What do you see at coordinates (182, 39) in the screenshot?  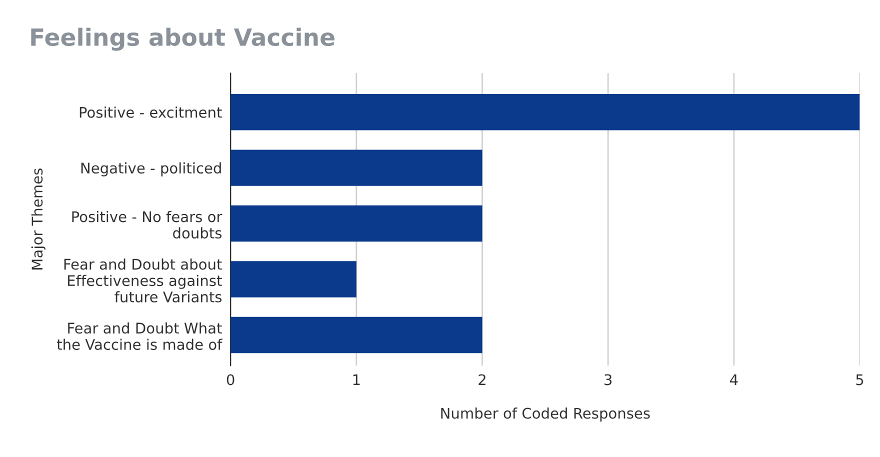 I see `chart-title: Feelings about Vaccine` at bounding box center [182, 39].